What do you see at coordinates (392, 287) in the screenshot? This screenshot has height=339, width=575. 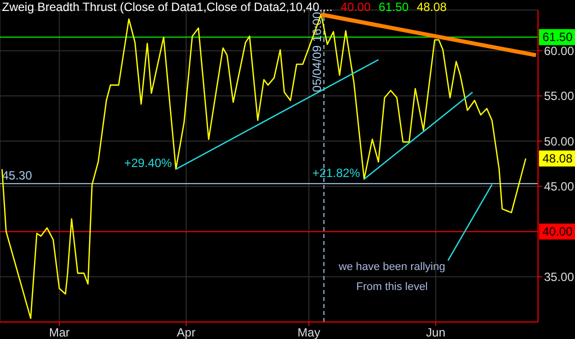 I see `annotation: From this level` at bounding box center [392, 287].